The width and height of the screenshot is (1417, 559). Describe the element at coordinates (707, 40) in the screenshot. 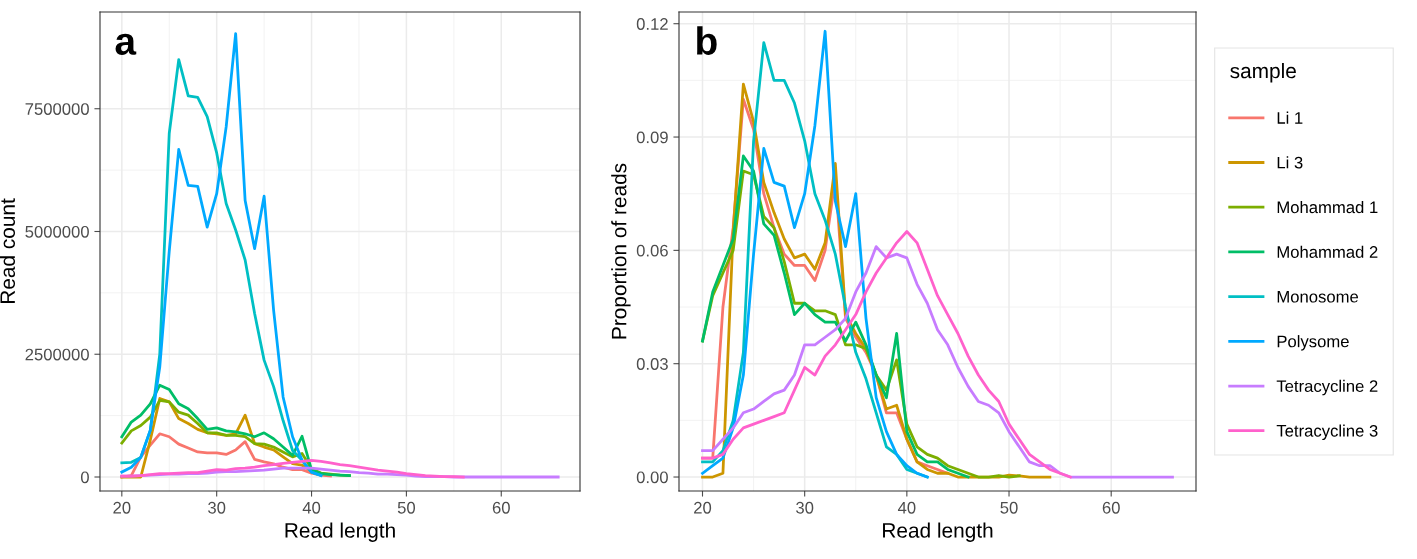

I see `chart-title: b` at that location.